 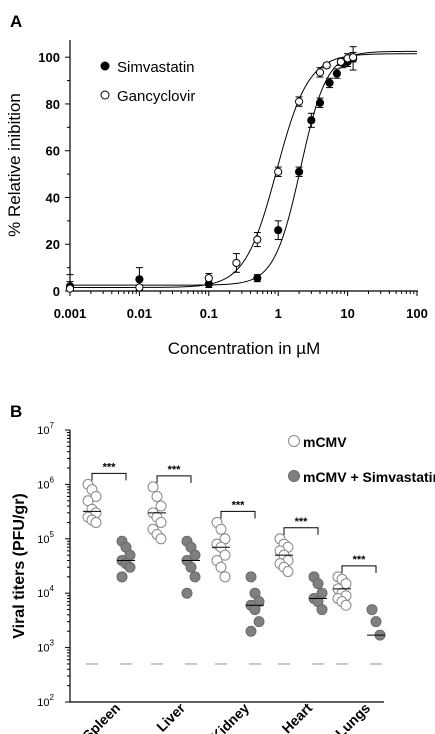 What do you see at coordinates (352, 717) in the screenshot?
I see `category-label: Lungs` at bounding box center [352, 717].